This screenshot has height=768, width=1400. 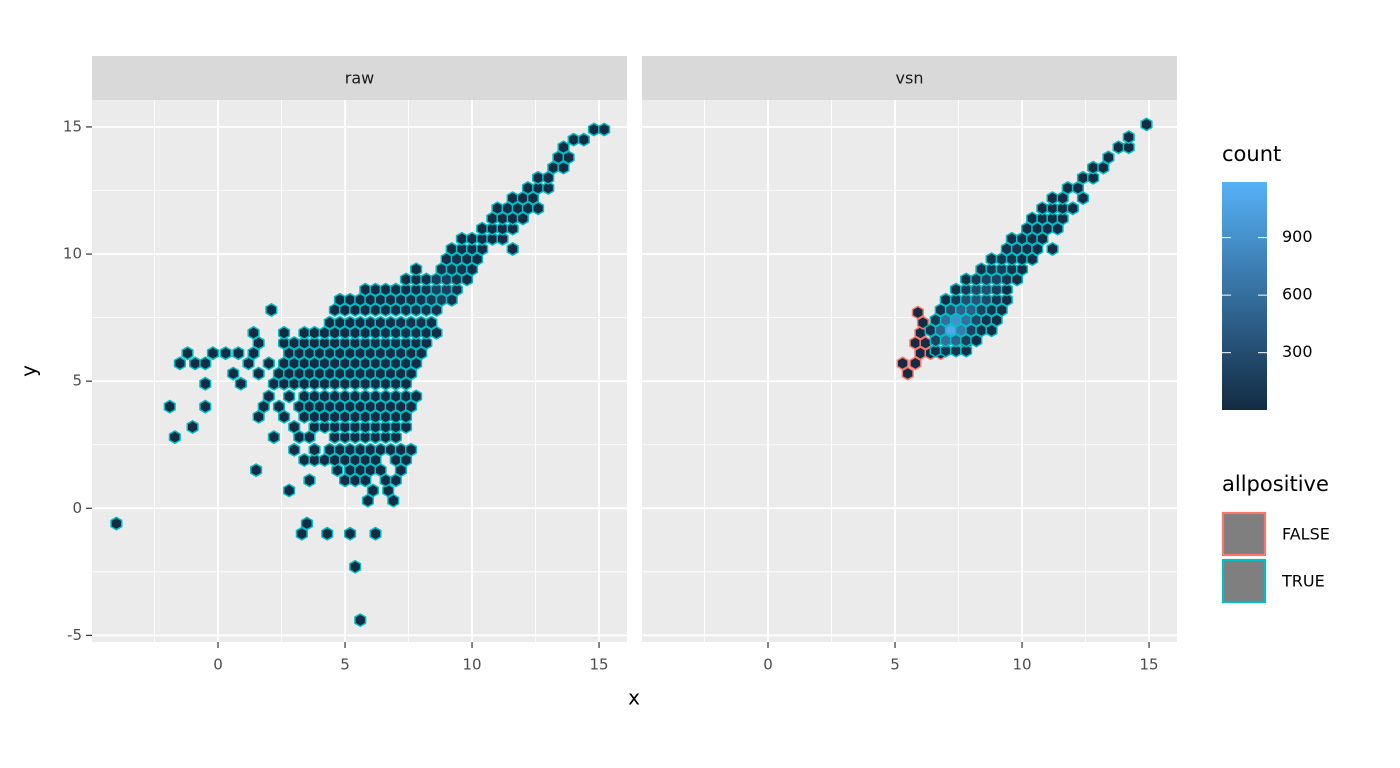 What do you see at coordinates (1303, 581) in the screenshot?
I see `legend-label: TRUE` at bounding box center [1303, 581].